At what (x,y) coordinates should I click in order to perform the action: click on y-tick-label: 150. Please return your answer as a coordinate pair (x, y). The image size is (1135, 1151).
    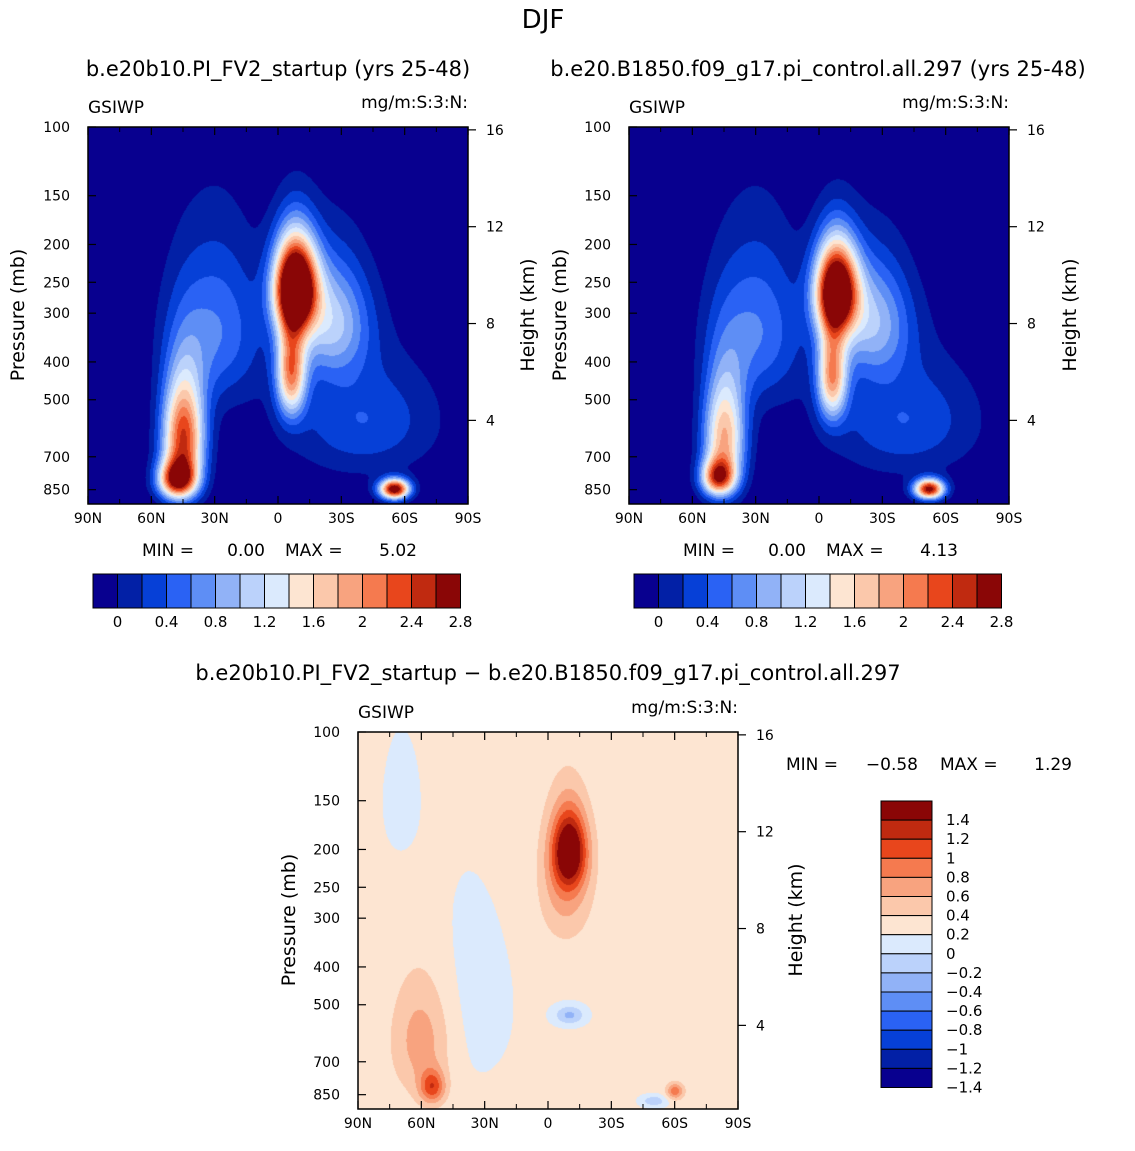
    Looking at the image, I should click on (597, 197).